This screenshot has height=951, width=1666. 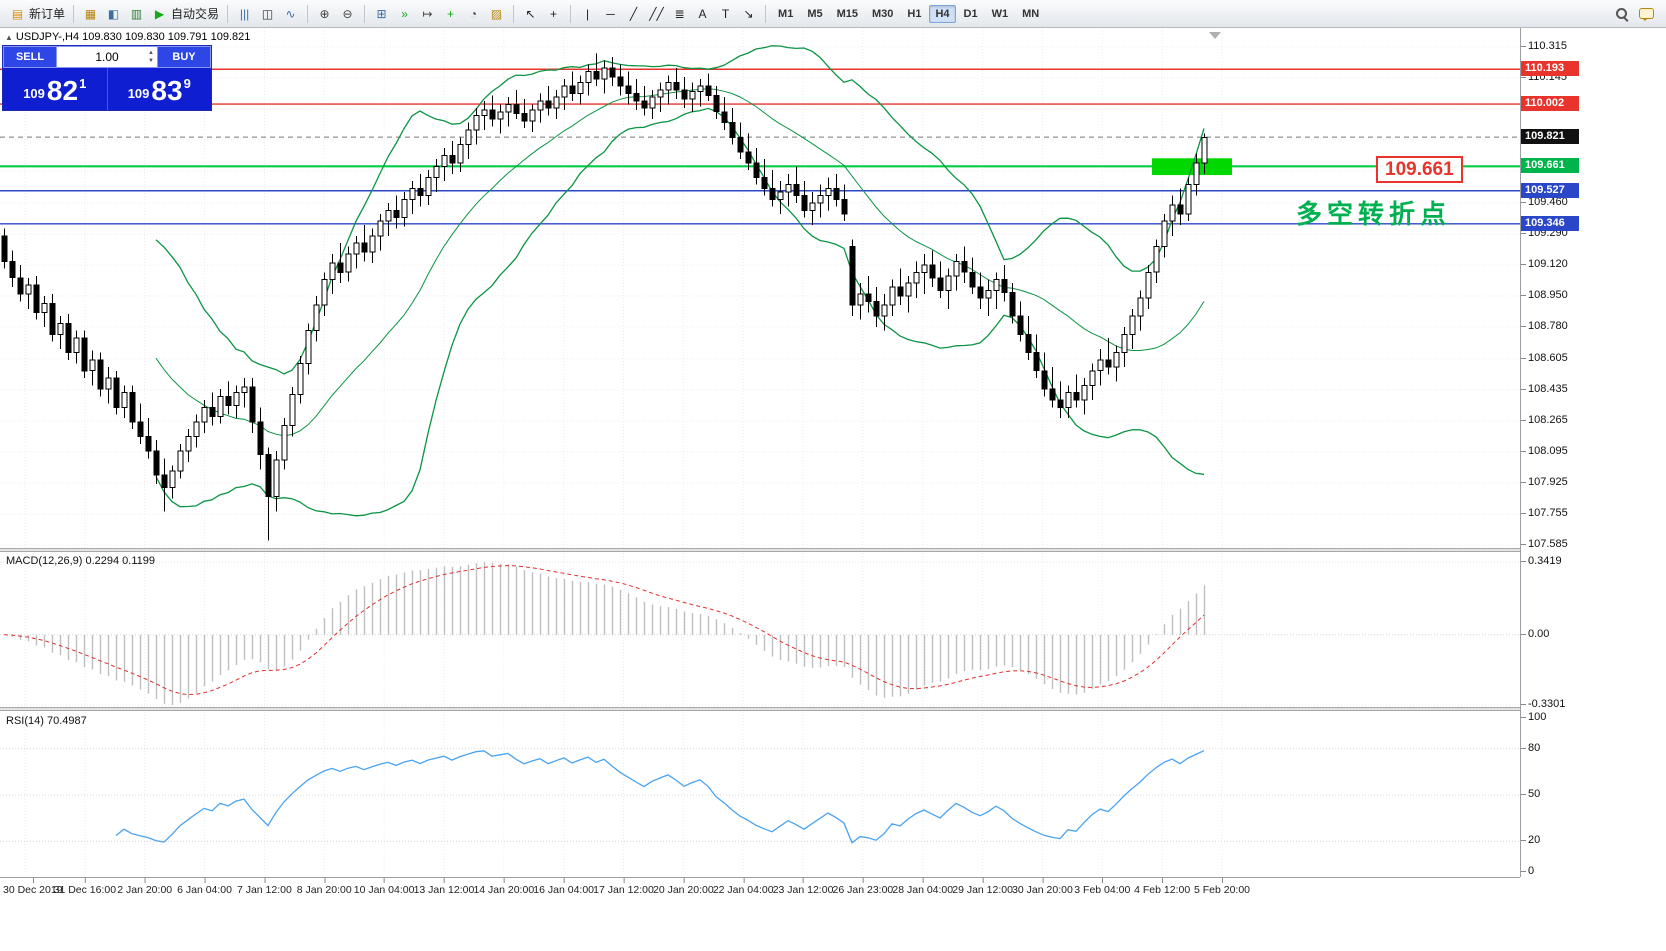 I want to click on bid-price: 109 82 1, so click(x=55, y=90).